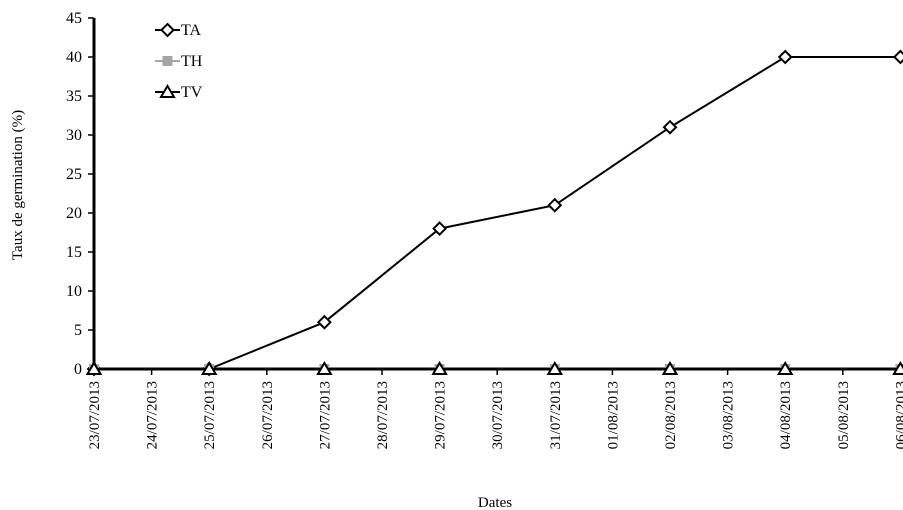  Describe the element at coordinates (80, 194) in the screenshot. I see `y-axis-ticks: 0 5 10 15 20 25 30 35 40 45` at that location.